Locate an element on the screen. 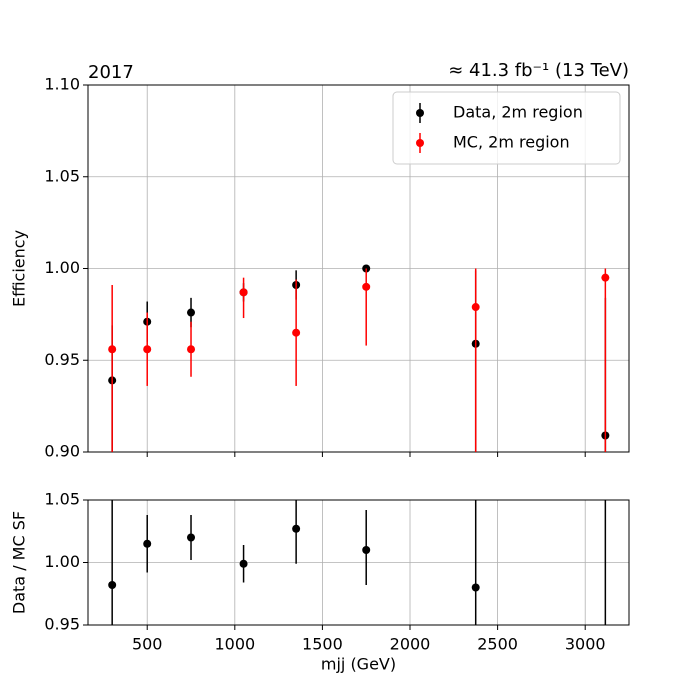 The image size is (700, 700). plot-area is located at coordinates (357, 562).